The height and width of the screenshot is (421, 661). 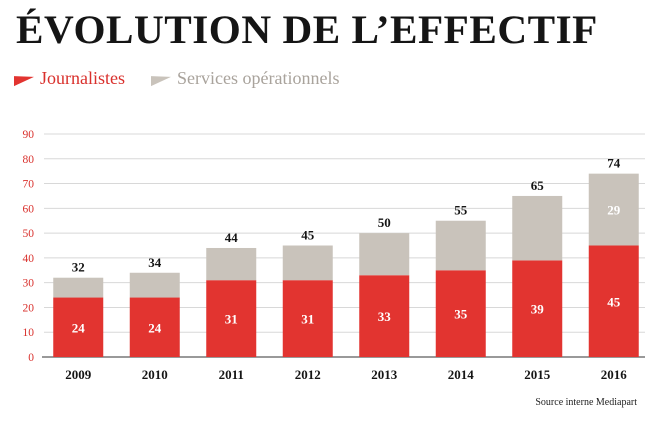 I want to click on x-tick-label-2009: 2009, so click(x=78, y=374).